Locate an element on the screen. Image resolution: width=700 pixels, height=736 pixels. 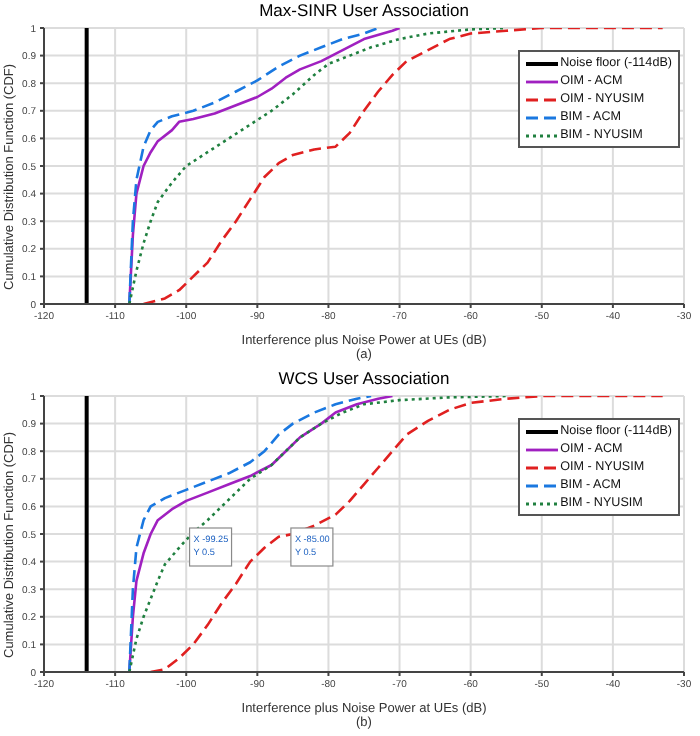
chart-title: WCS User Association is located at coordinates (364, 379).